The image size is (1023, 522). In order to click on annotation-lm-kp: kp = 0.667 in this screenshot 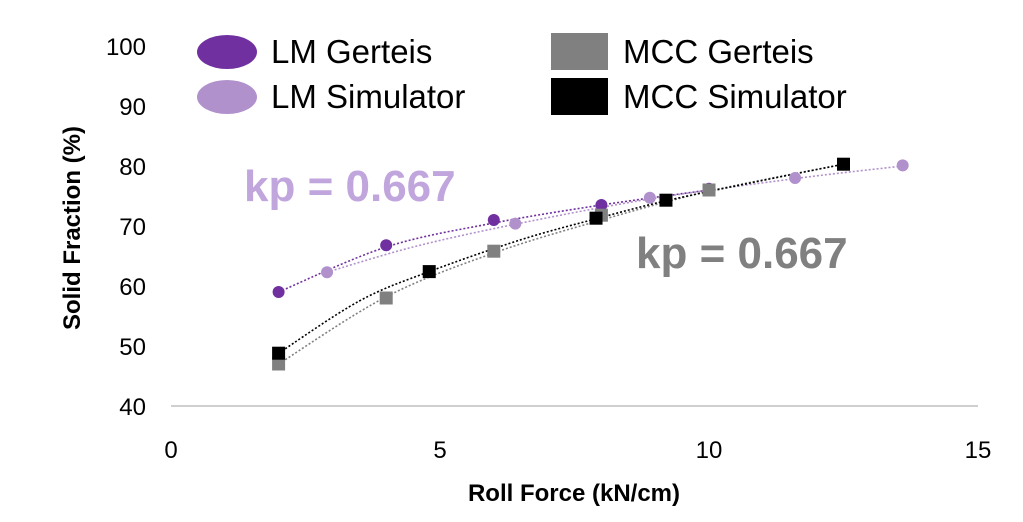, I will do `click(350, 186)`.